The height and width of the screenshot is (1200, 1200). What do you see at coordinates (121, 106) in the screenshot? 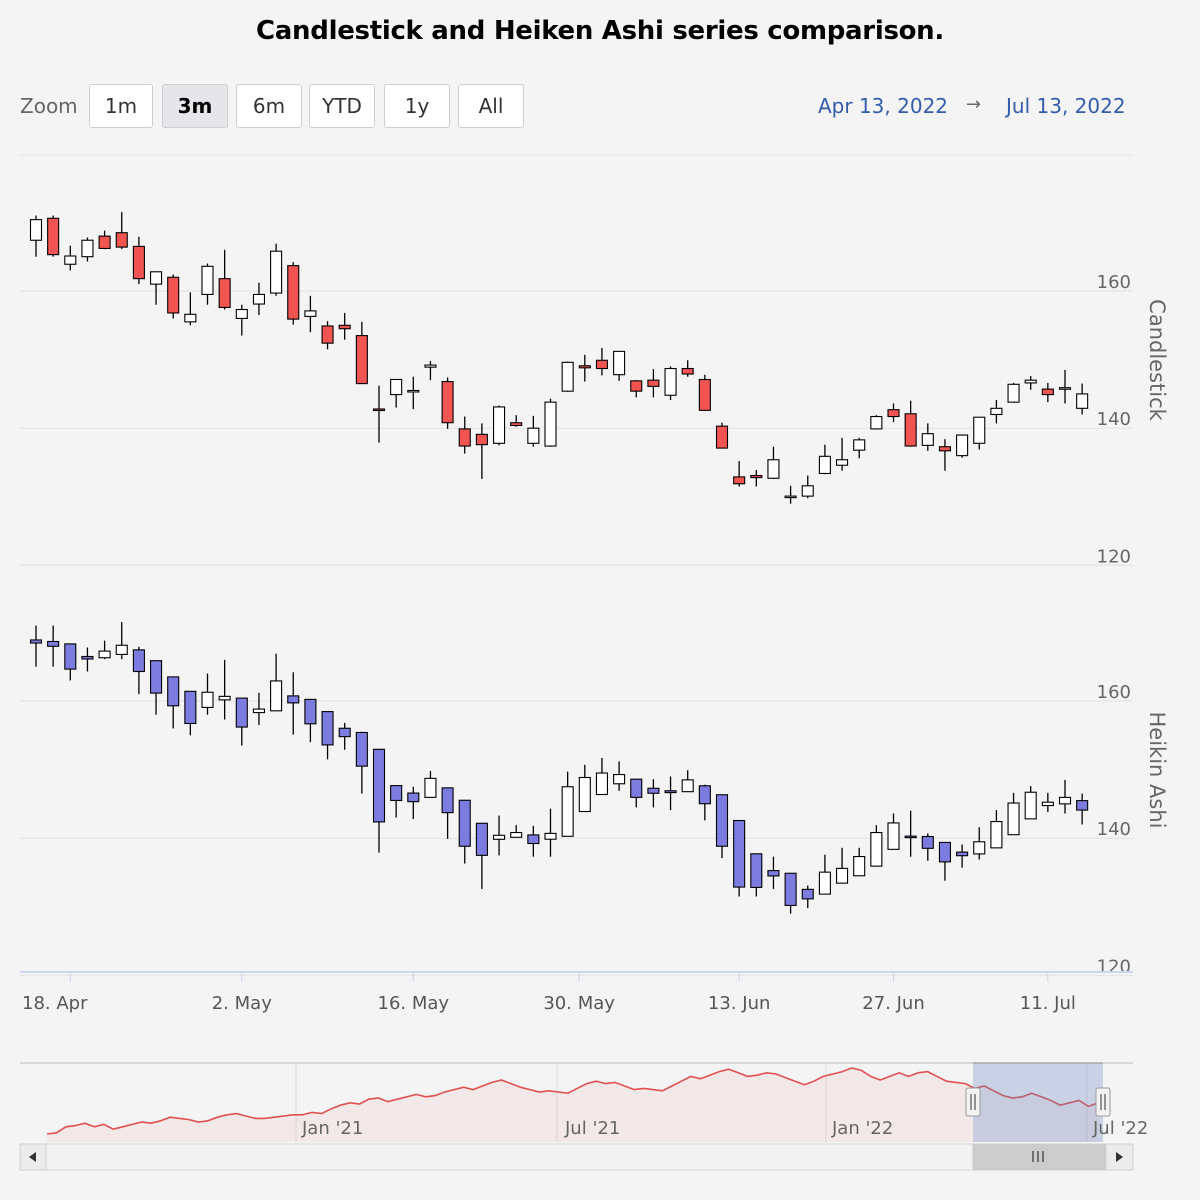
I see `zoom-1m-button: 1m` at bounding box center [121, 106].